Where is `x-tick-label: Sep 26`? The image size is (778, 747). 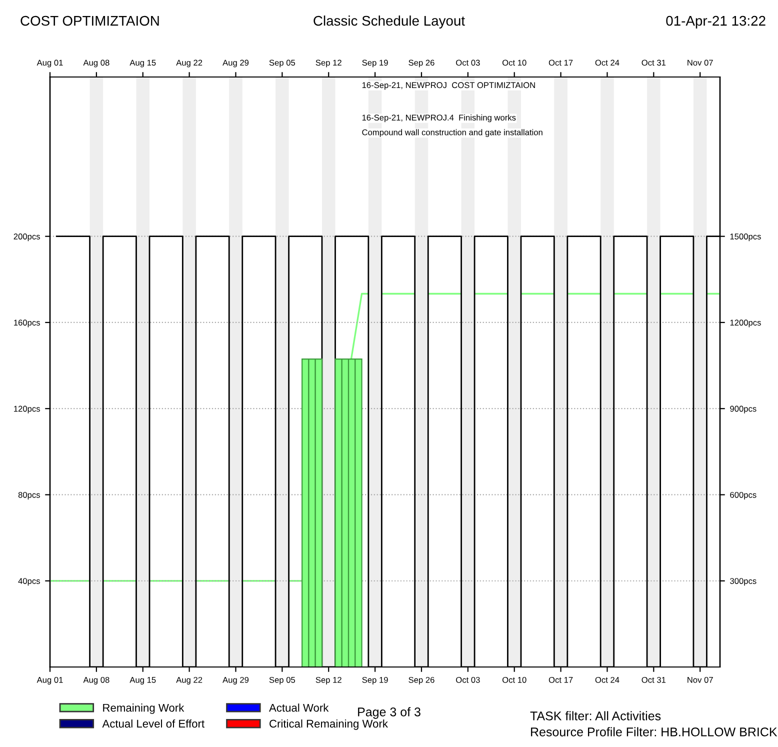
x-tick-label: Sep 26 is located at coordinates (421, 64).